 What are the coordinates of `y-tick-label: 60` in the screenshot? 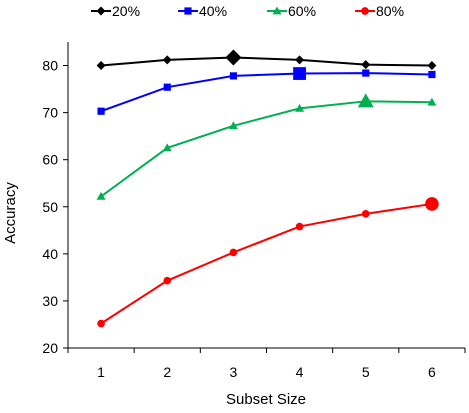 It's located at (50, 160).